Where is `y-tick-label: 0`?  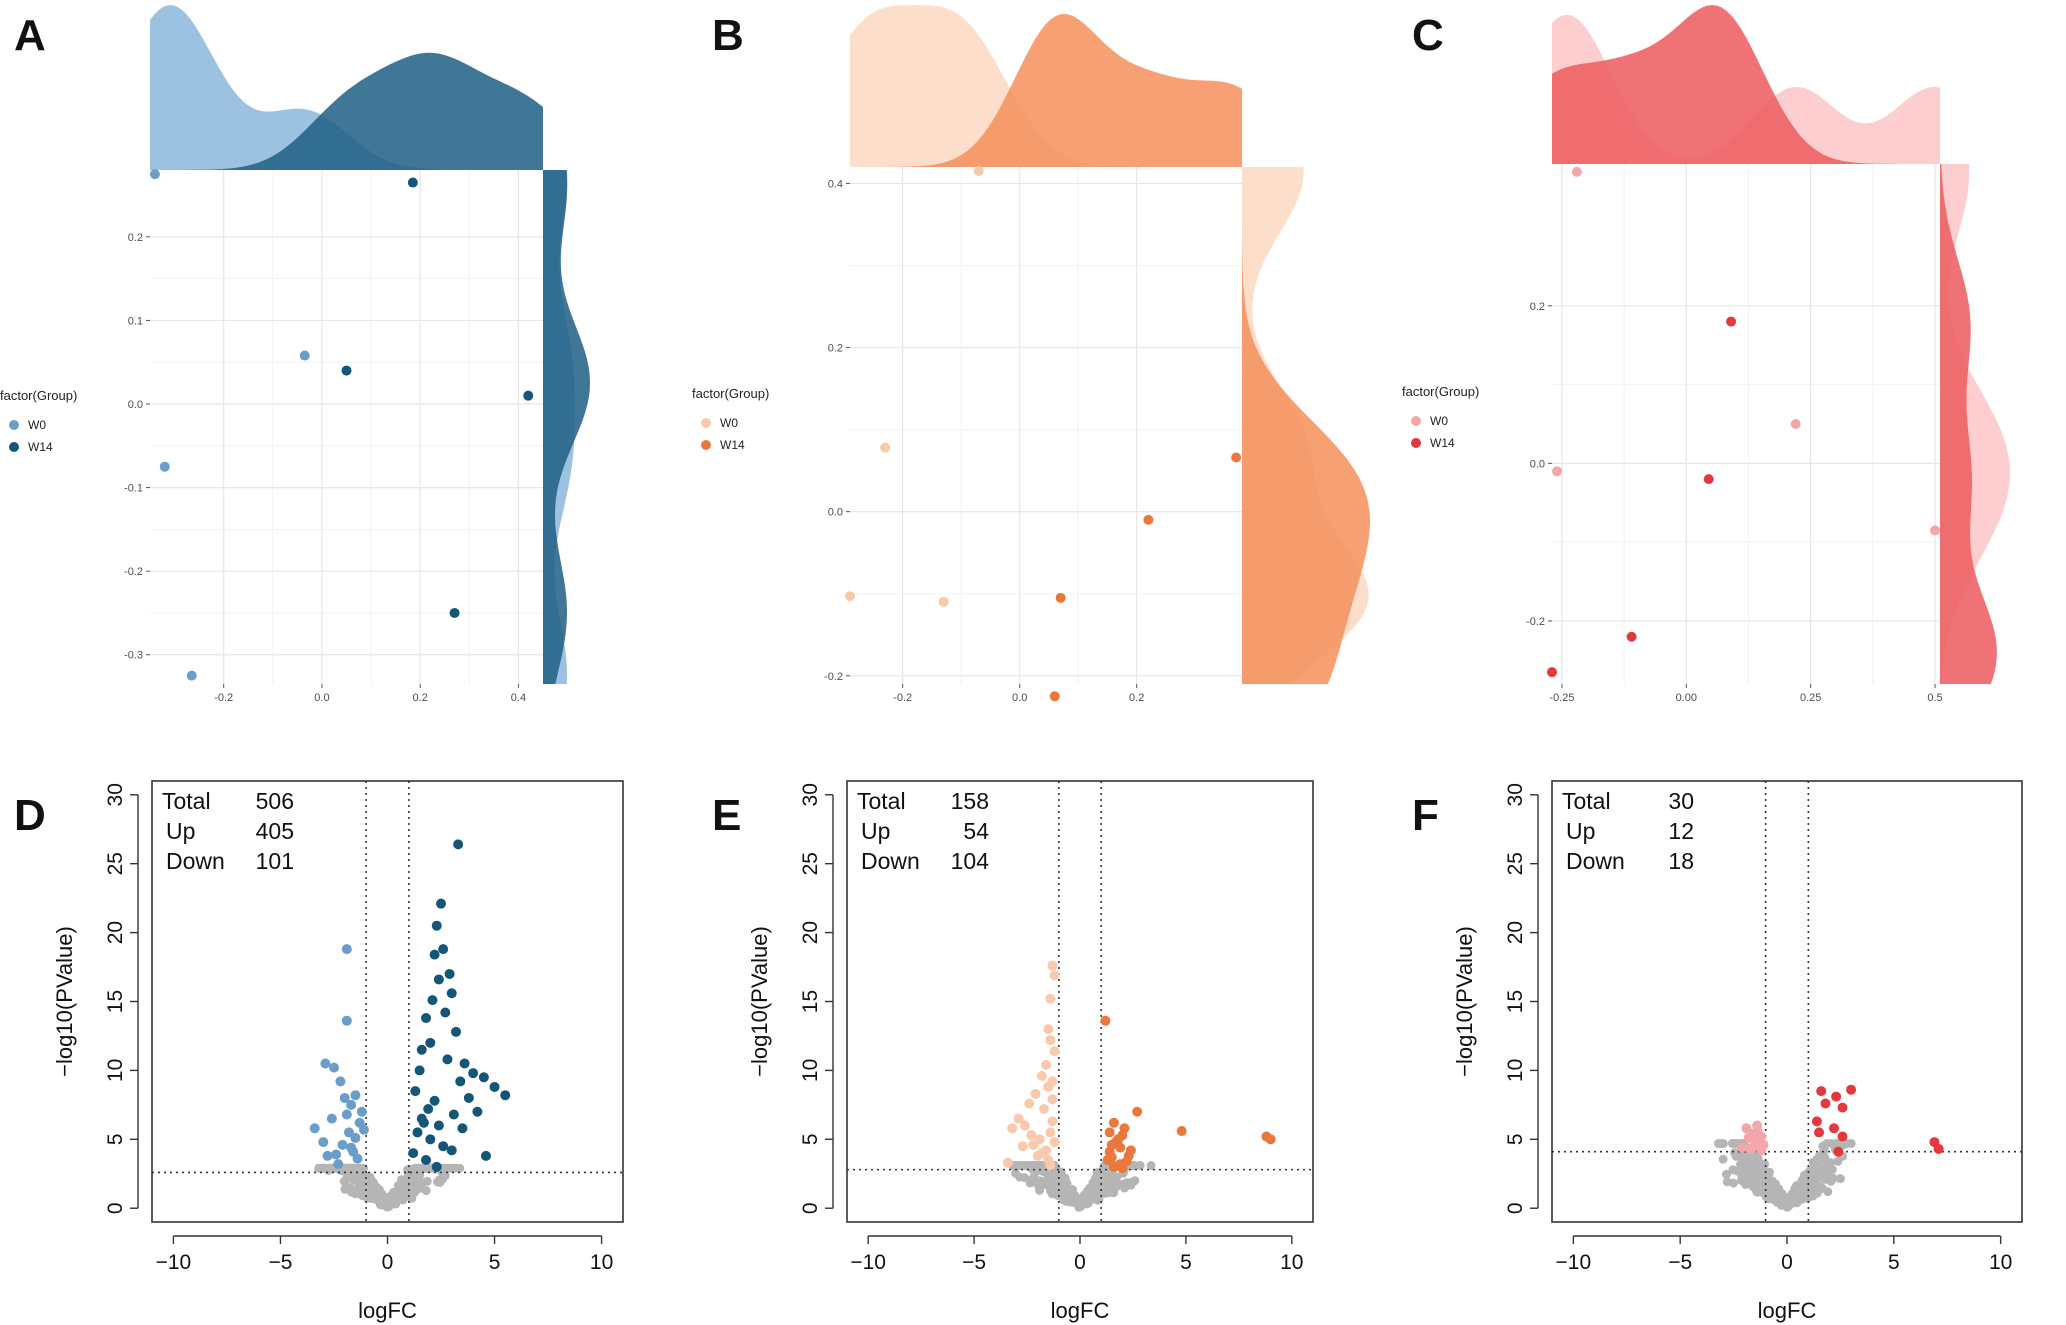
y-tick-label: 0 is located at coordinates (1515, 1208).